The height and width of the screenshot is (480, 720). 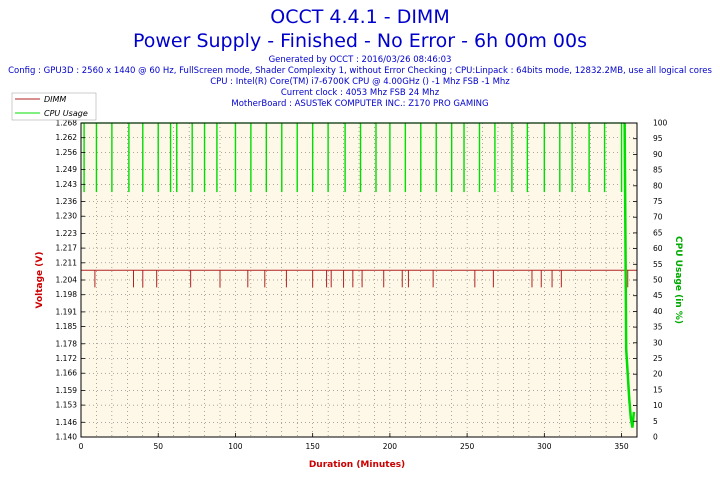 I want to click on y2-tick-label: 25, so click(x=658, y=358).